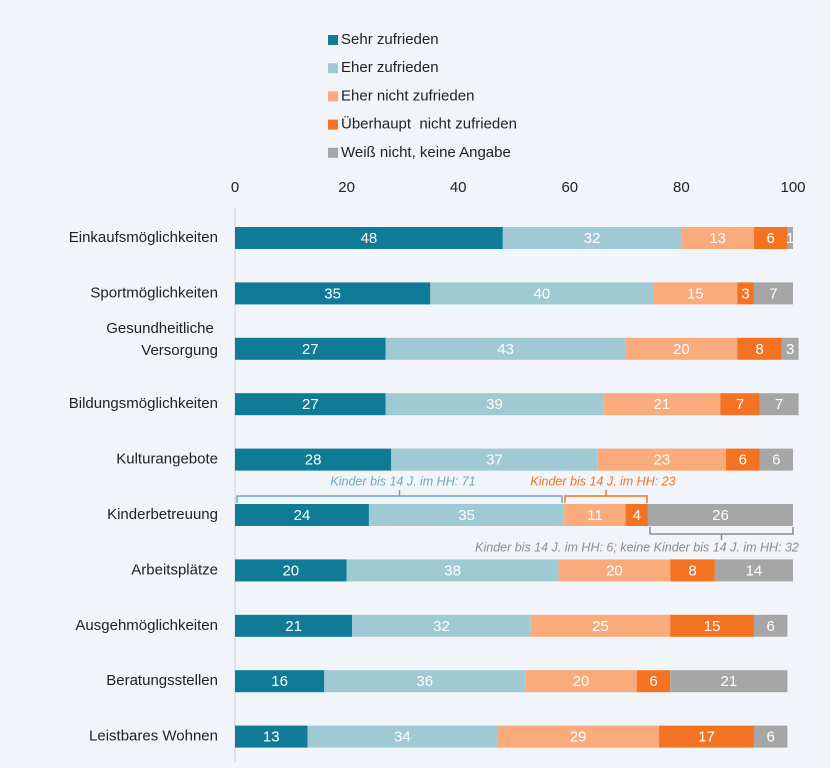 The image size is (830, 768). Describe the element at coordinates (569, 187) in the screenshot. I see `x-tick-label: 60` at that location.